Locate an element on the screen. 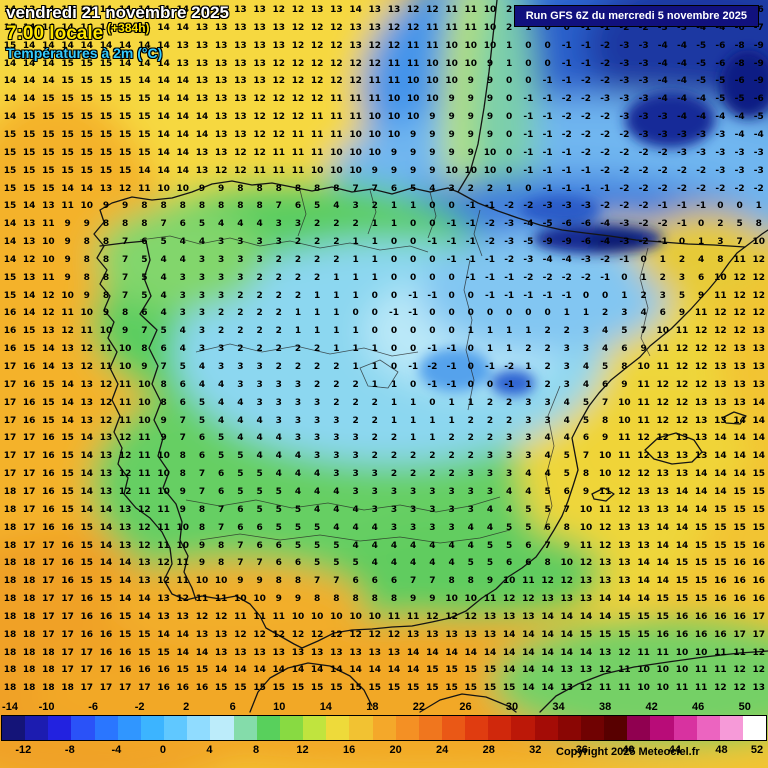 This screenshot has width=768, height=768. scale-label: 8 is located at coordinates (256, 750).